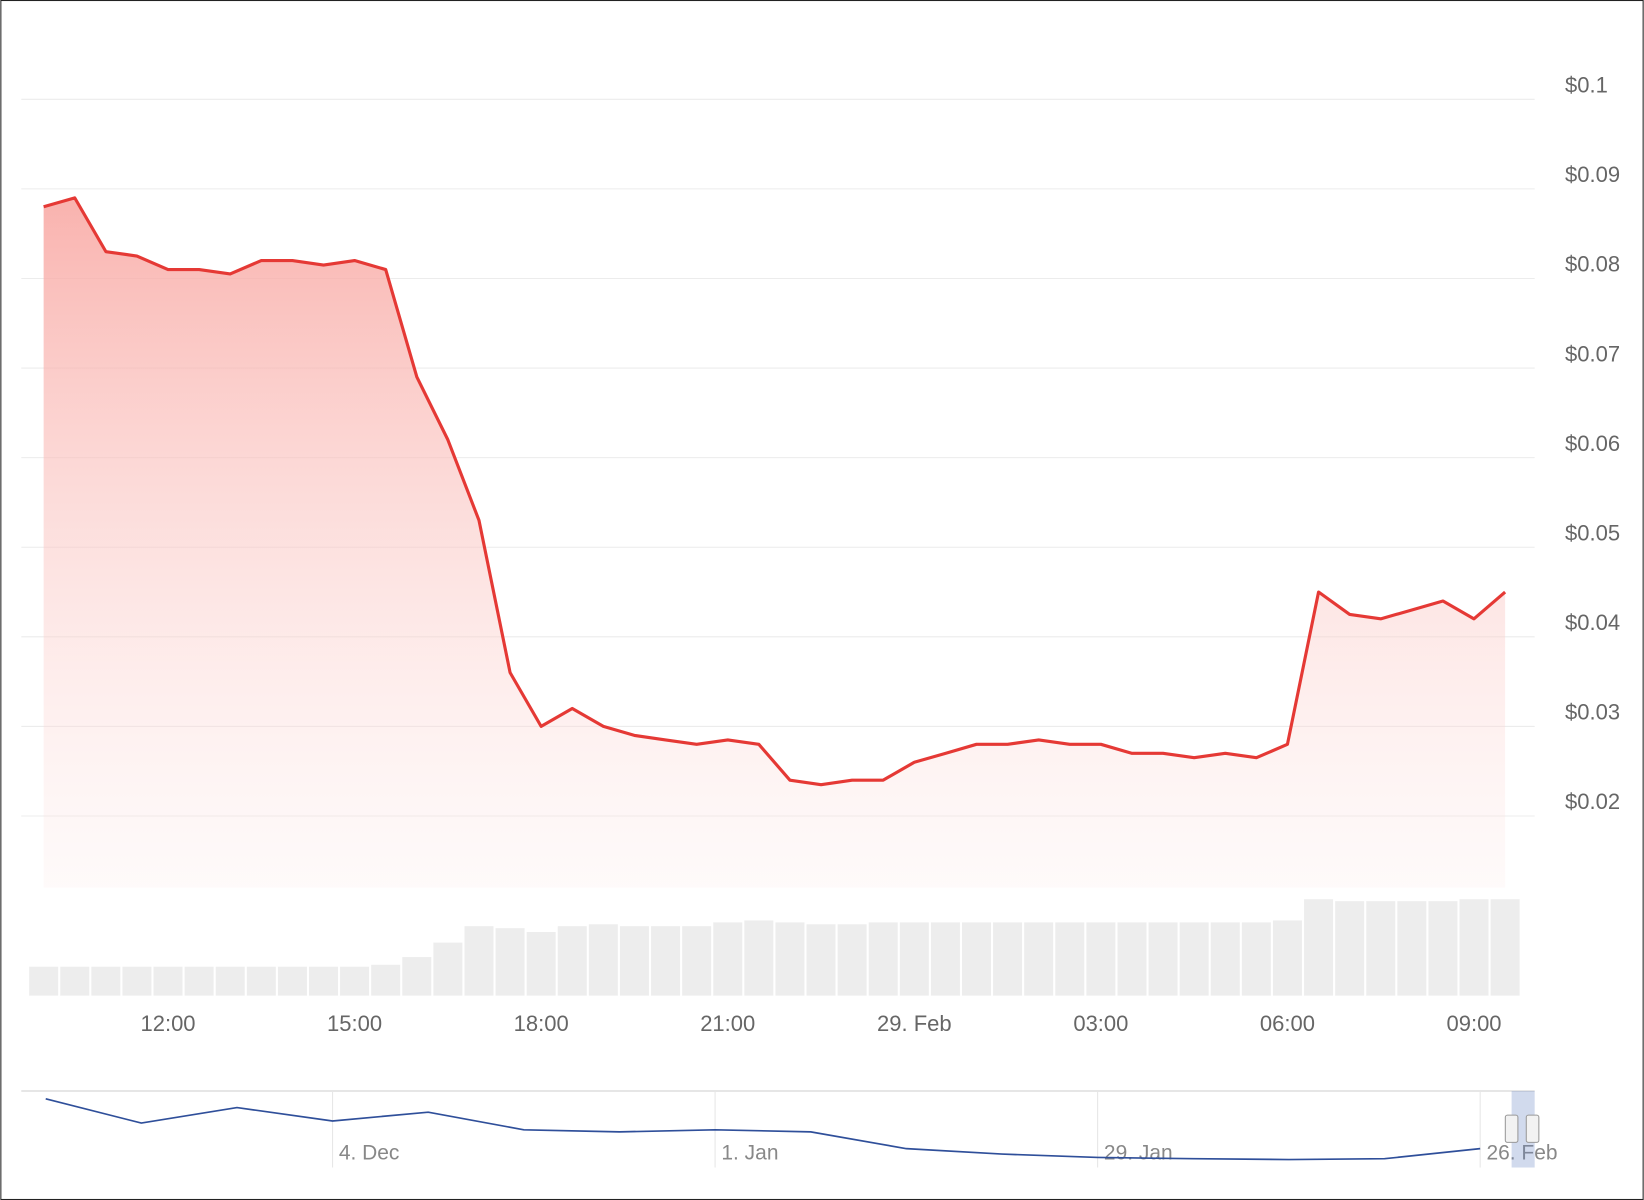 The image size is (1644, 1200). I want to click on y-tick-label: $0.06, so click(1592, 443).